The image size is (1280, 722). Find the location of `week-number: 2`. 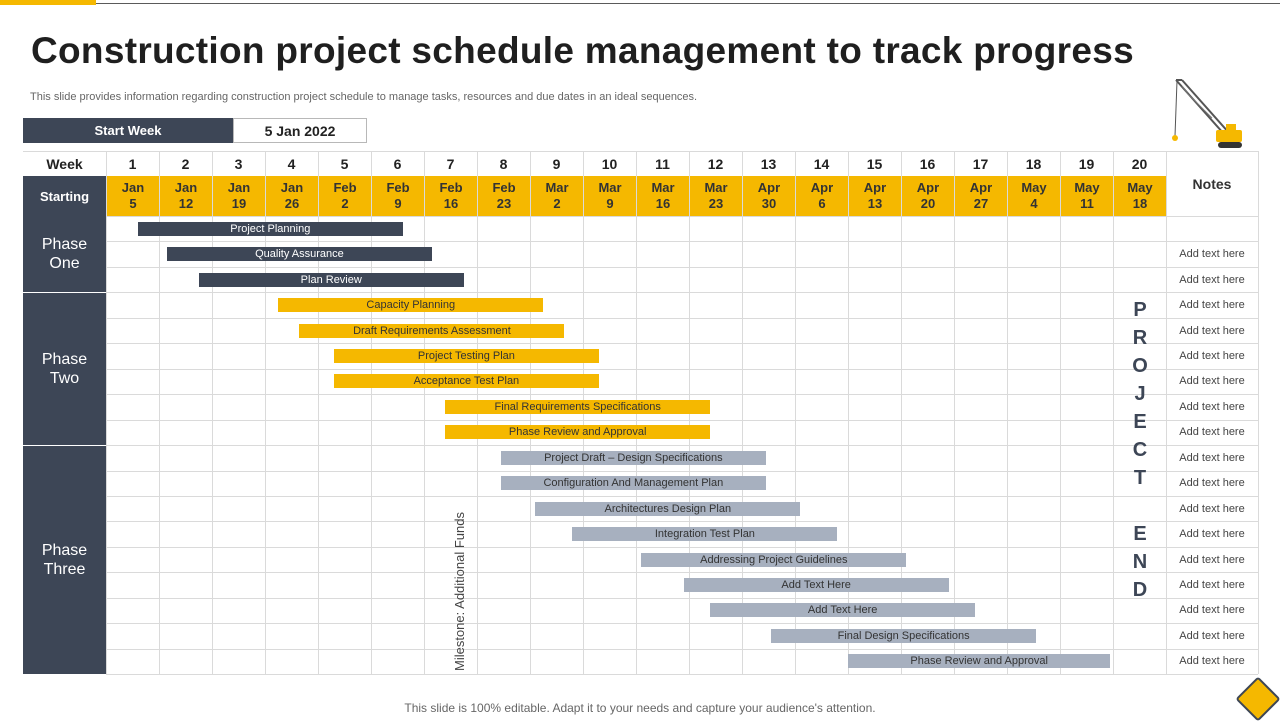

week-number: 2 is located at coordinates (185, 163).